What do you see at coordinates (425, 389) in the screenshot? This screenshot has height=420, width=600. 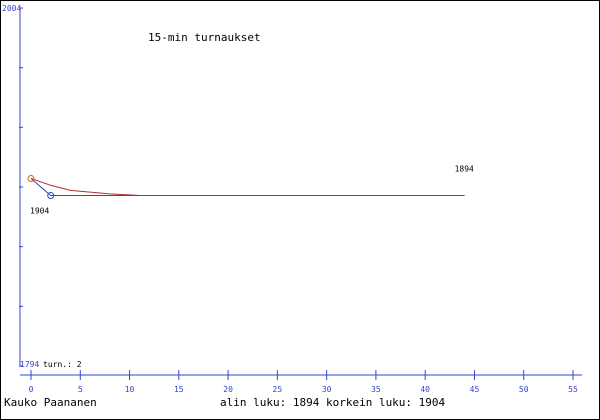 I see `x-tick-label: 40` at bounding box center [425, 389].